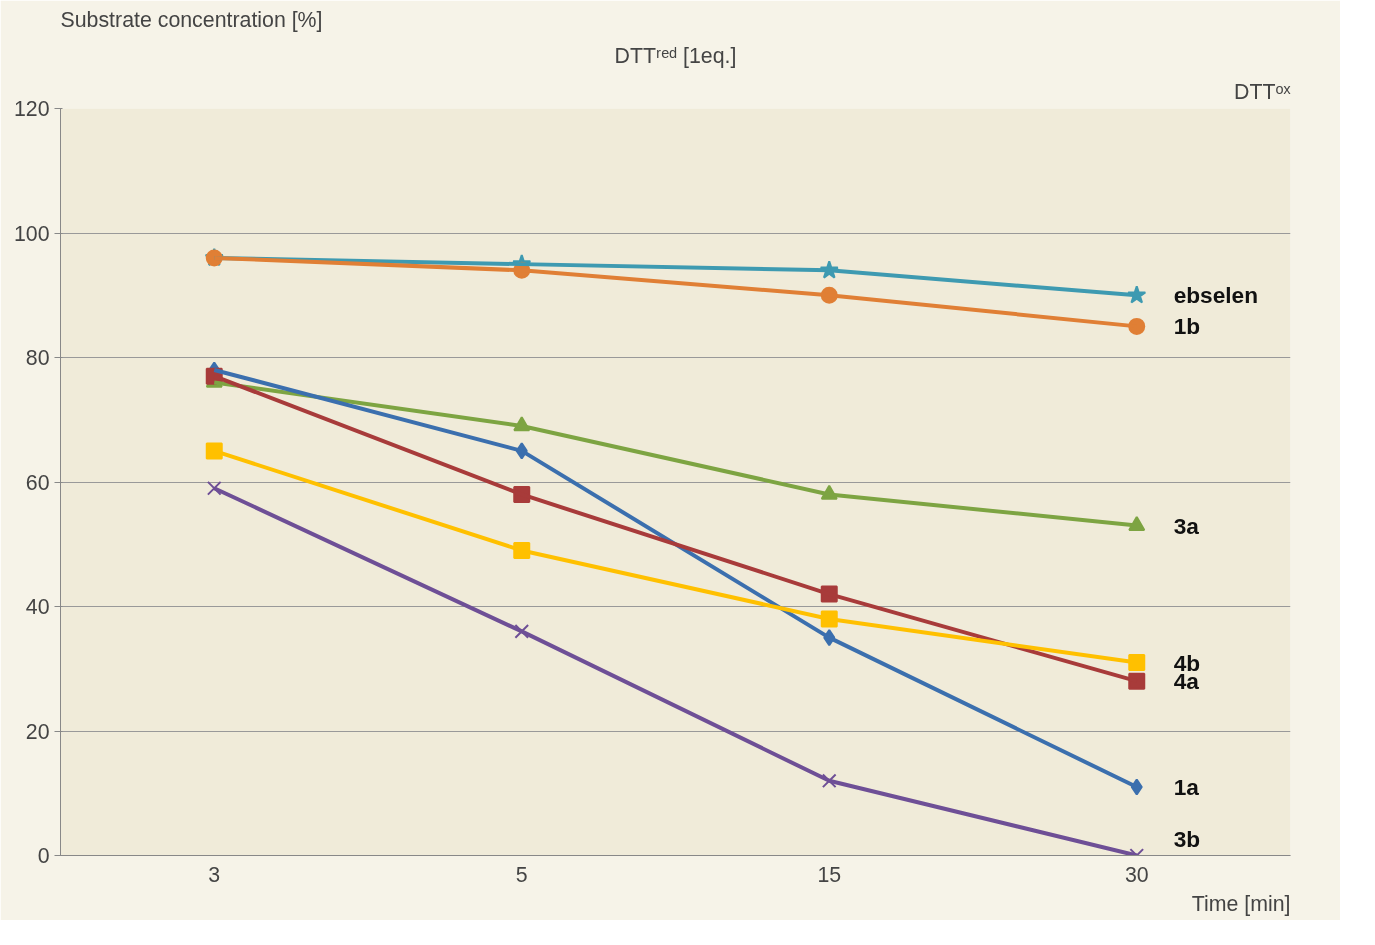 This screenshot has height=945, width=1375. What do you see at coordinates (1187, 326) in the screenshot?
I see `series-label: 1b` at bounding box center [1187, 326].